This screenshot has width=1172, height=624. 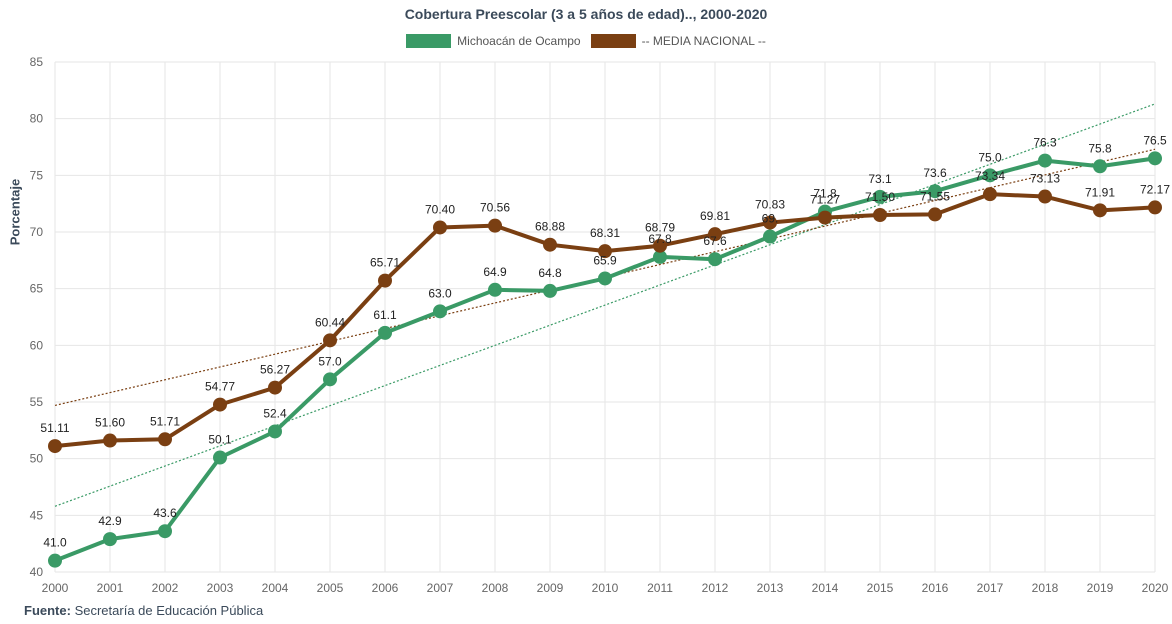 I want to click on x-tick-label: 2004, so click(x=275, y=588).